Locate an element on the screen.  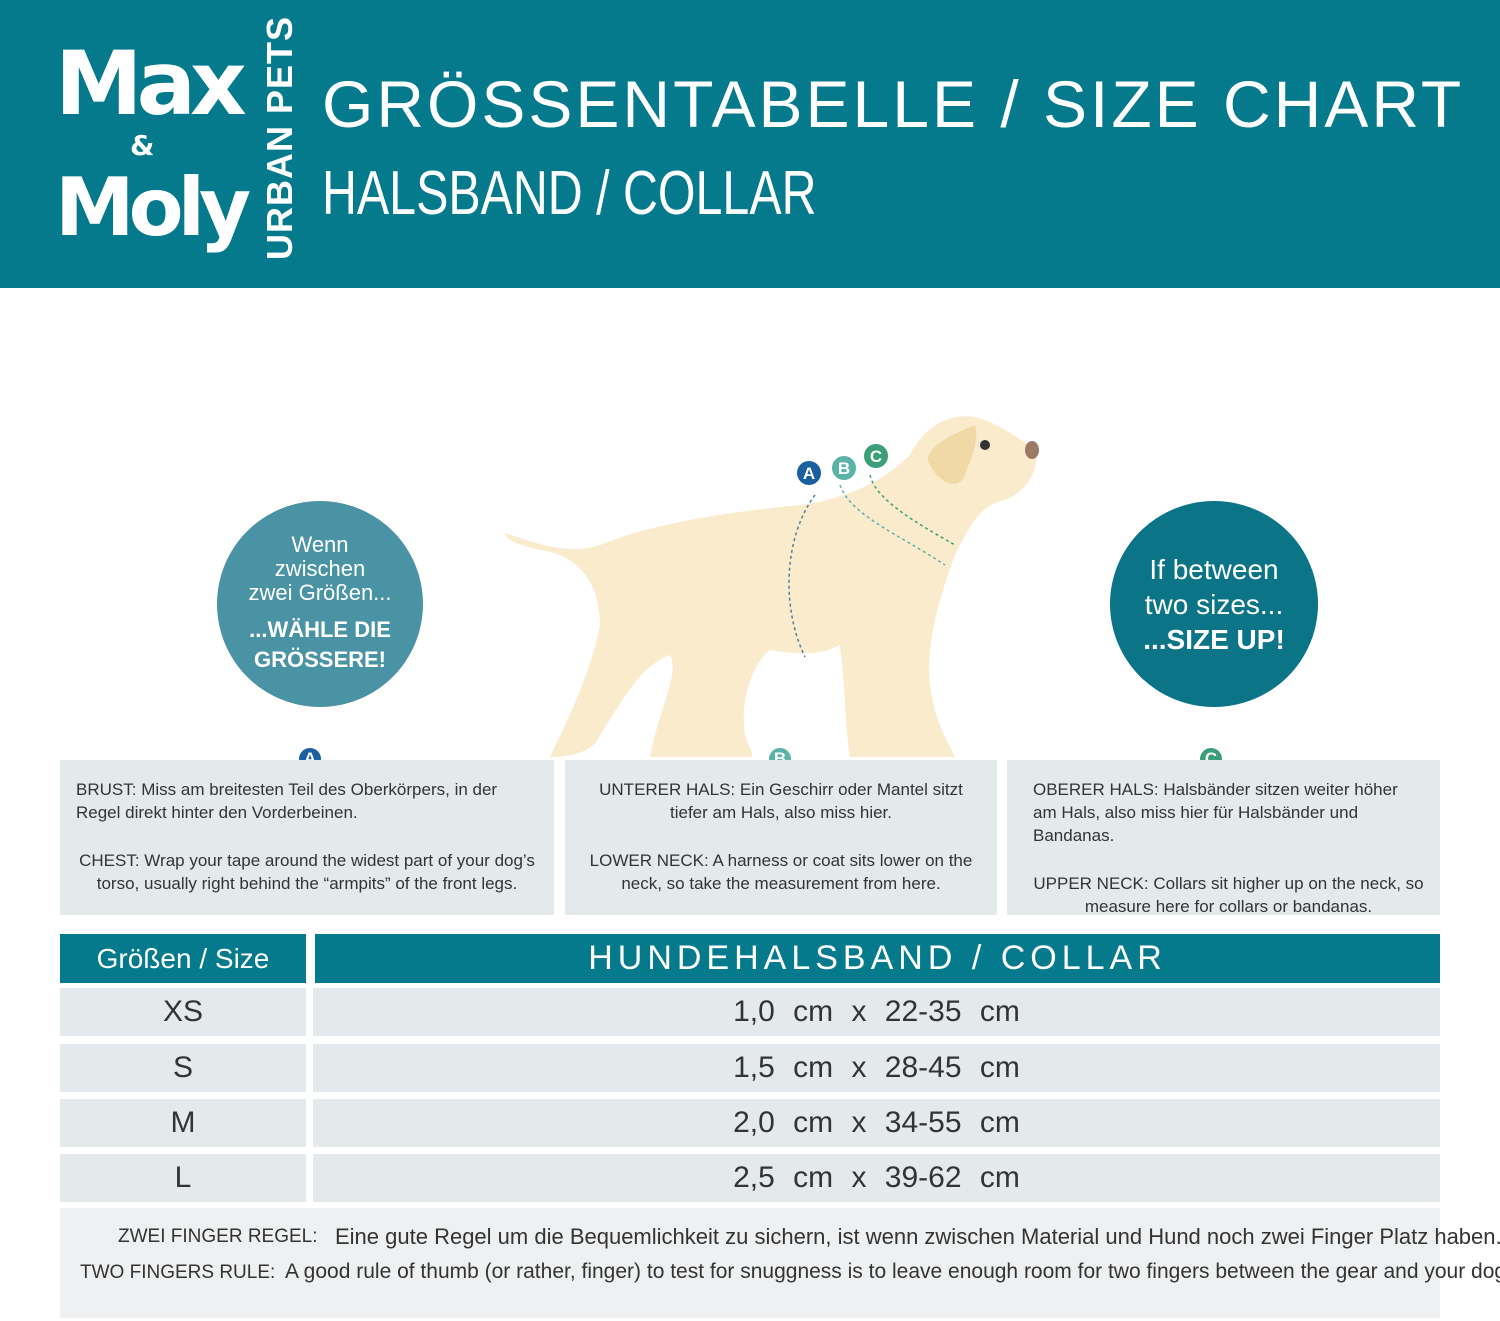
brand-logo: Max & Moly URBAN PETS is located at coordinates (177, 138).